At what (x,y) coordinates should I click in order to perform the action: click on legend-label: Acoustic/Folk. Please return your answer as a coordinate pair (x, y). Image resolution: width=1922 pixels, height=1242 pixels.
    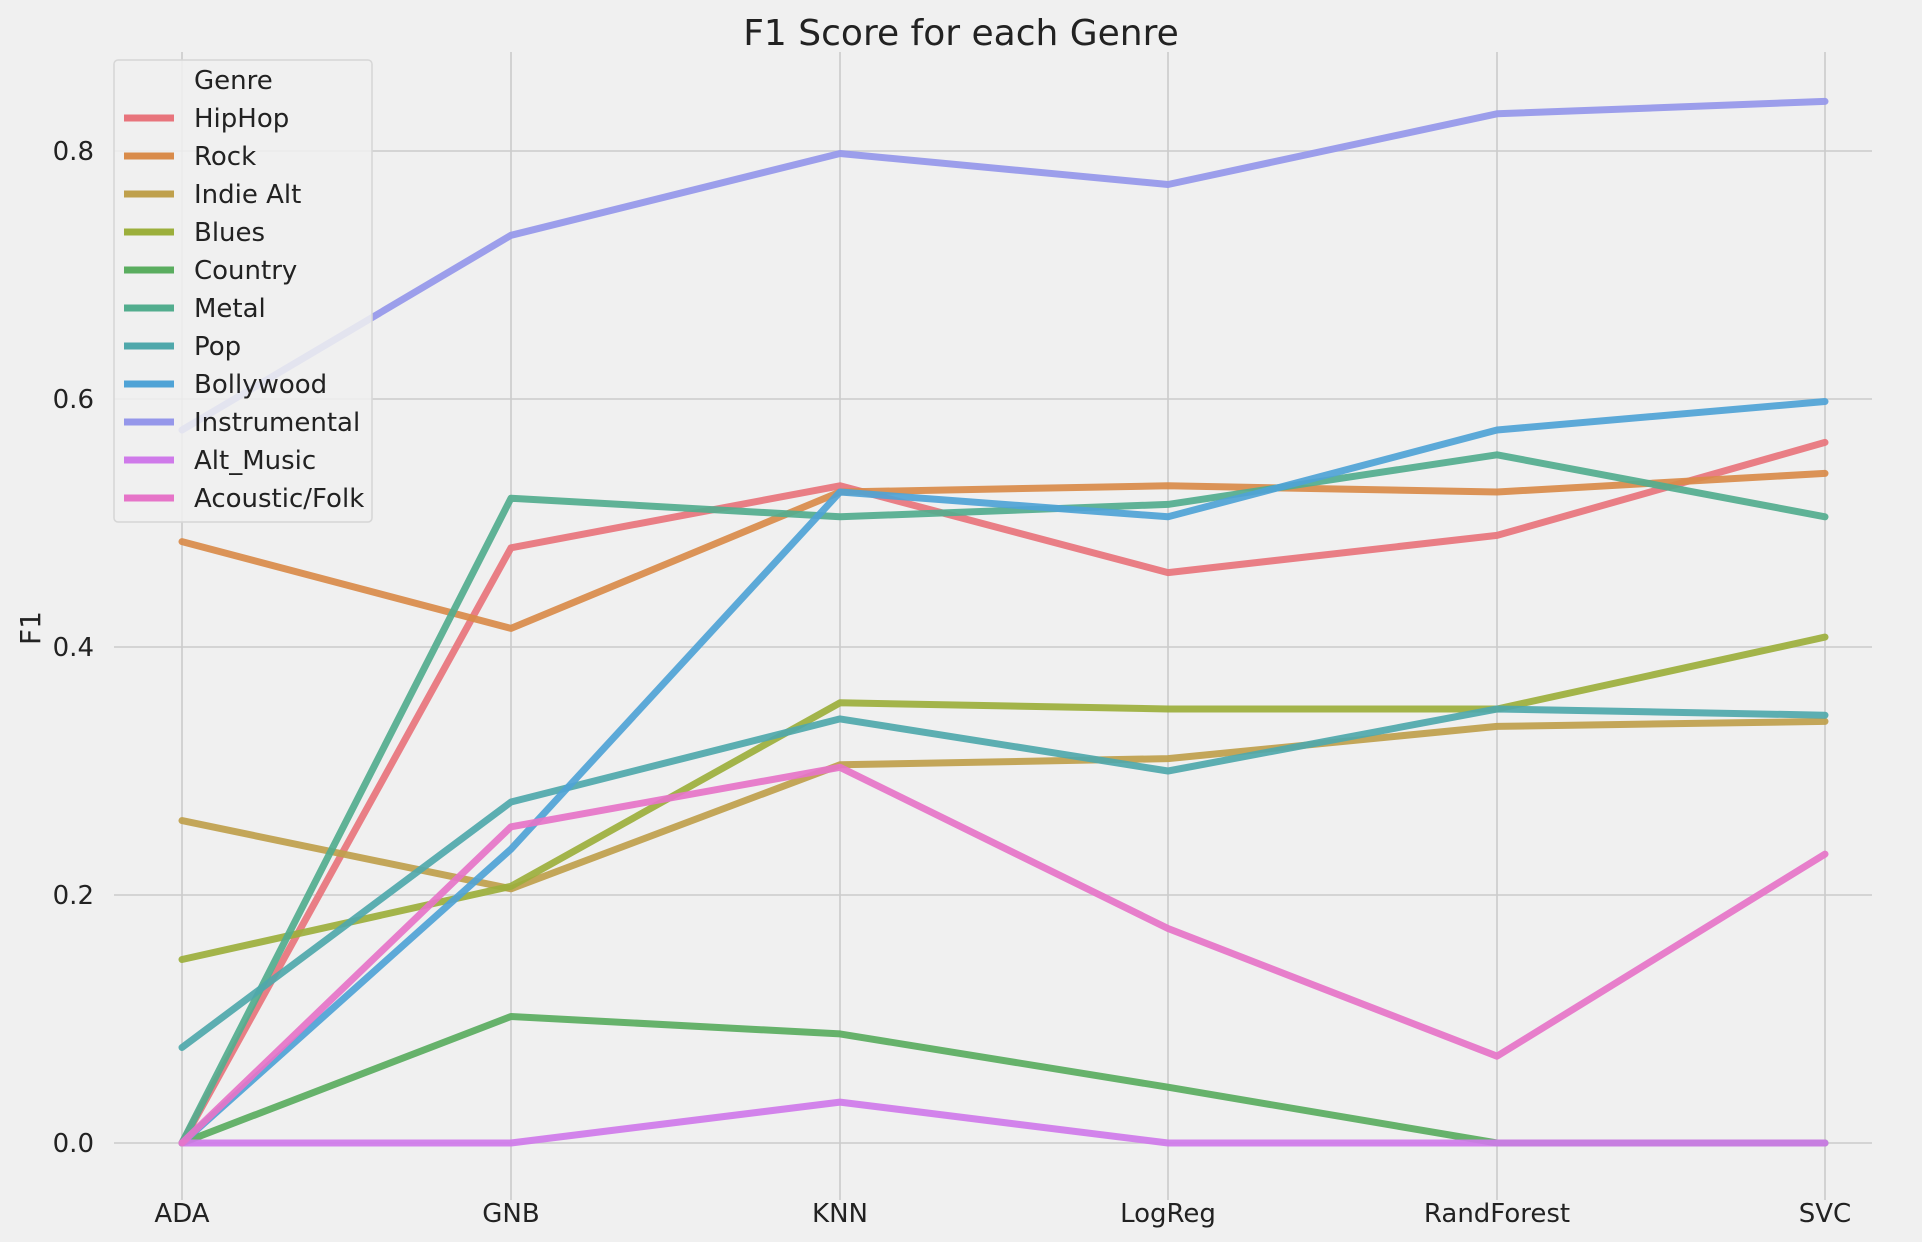
    Looking at the image, I should click on (279, 499).